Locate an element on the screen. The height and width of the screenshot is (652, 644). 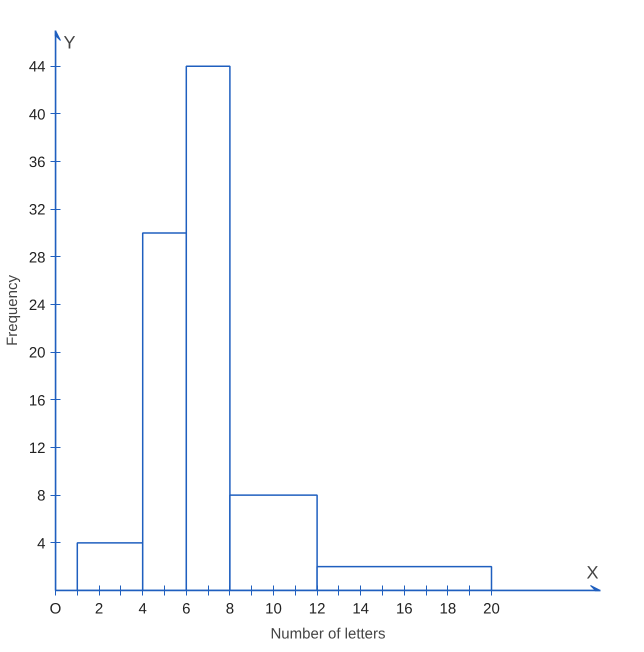
x-tick-label: 4 is located at coordinates (142, 609).